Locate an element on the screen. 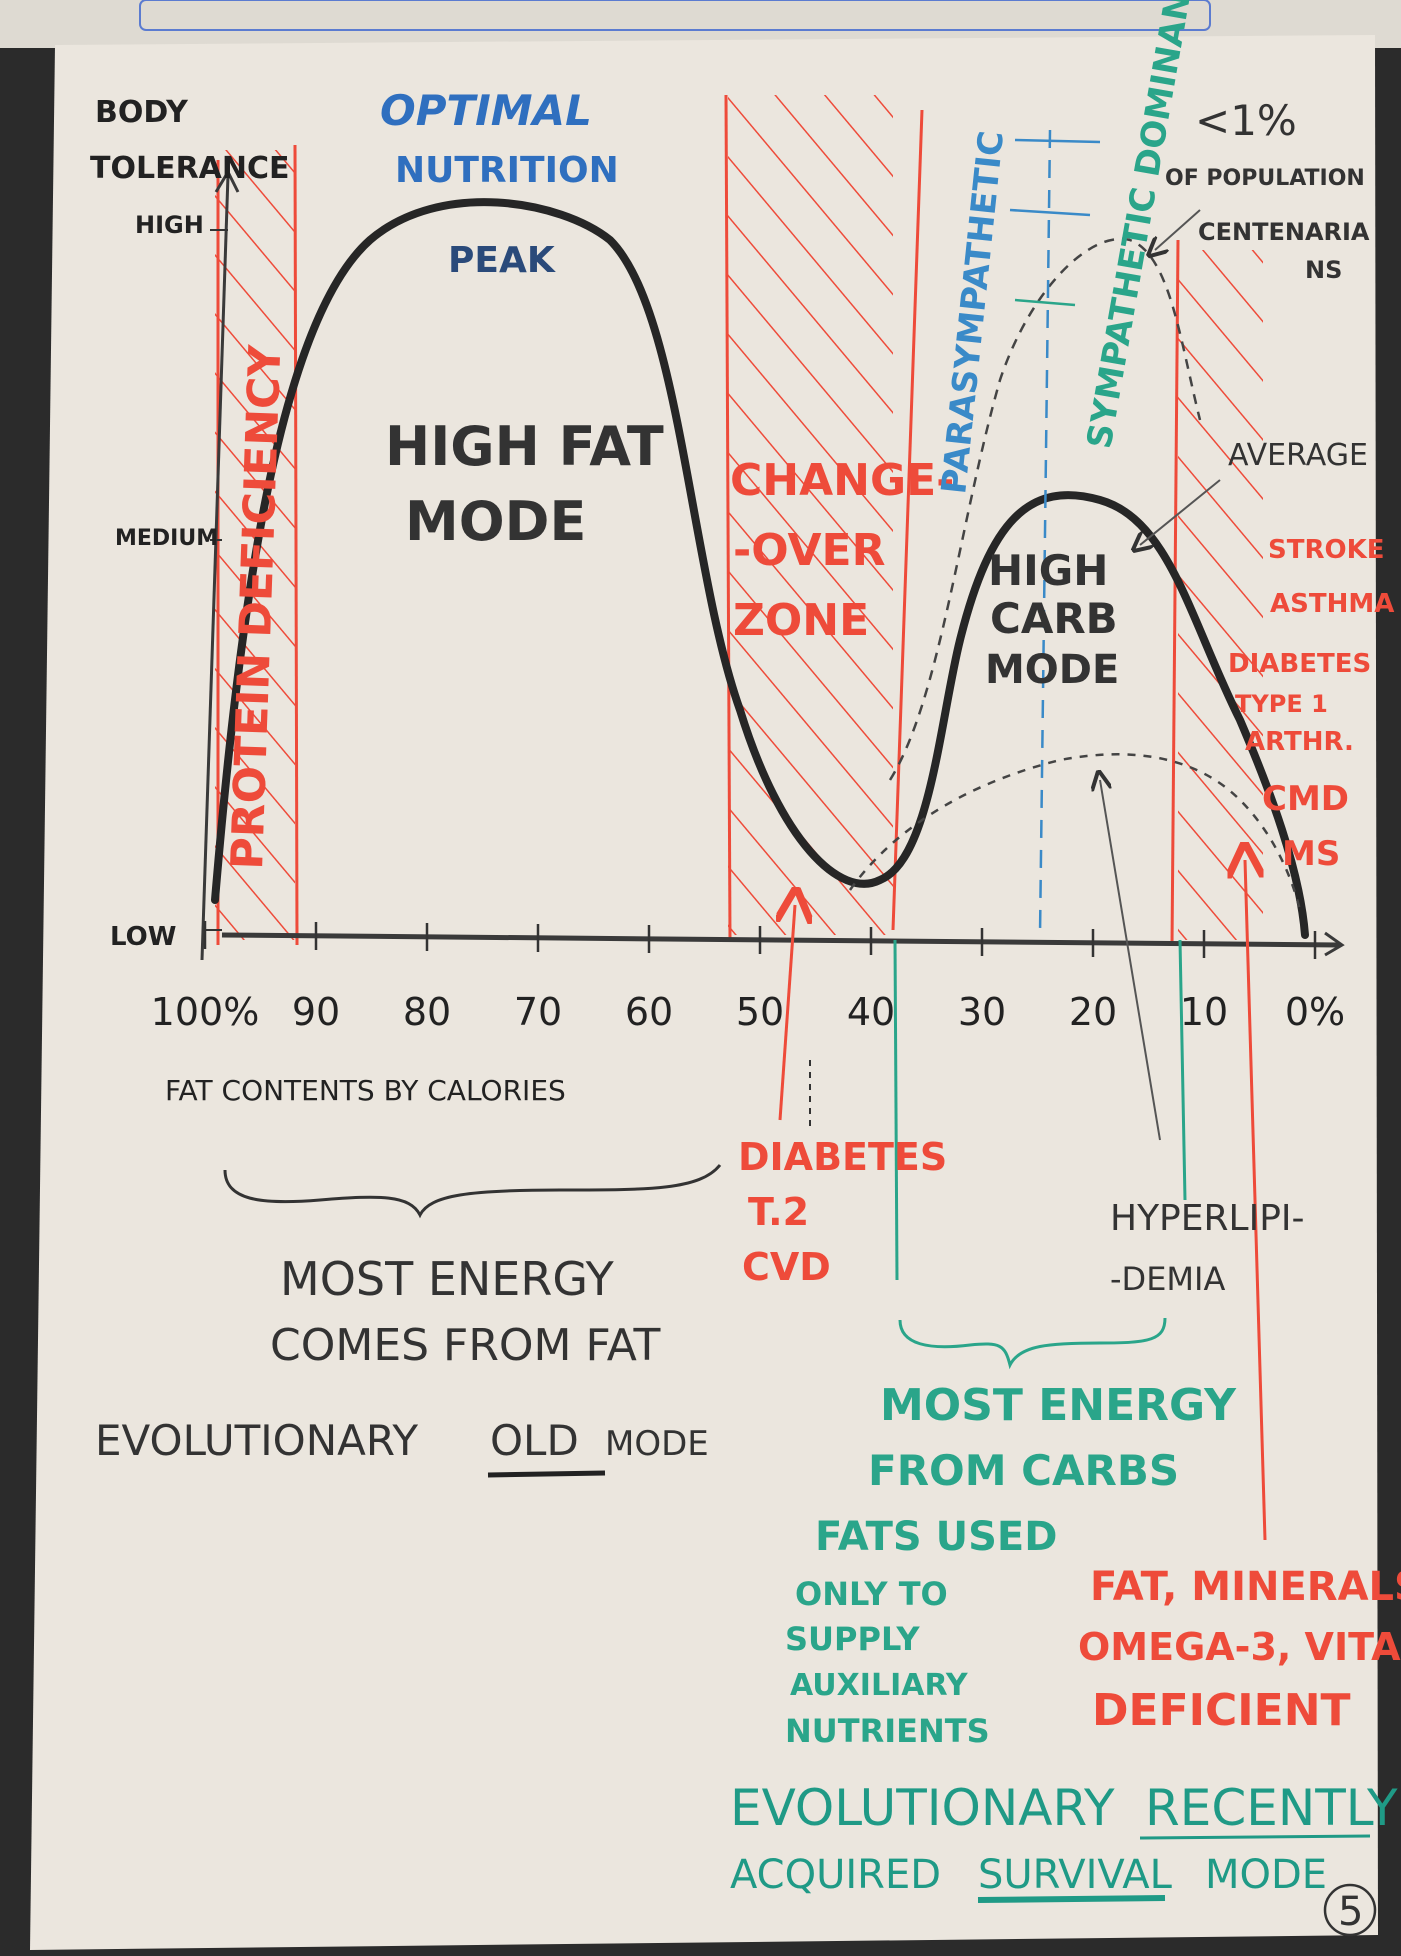 This screenshot has height=1956, width=1401. svg-text: DEFICIENT is located at coordinates (1221, 1710).